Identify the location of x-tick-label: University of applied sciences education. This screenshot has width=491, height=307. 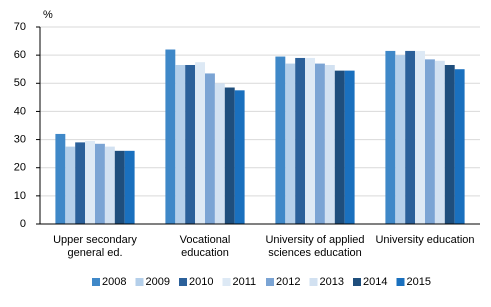
(314, 246).